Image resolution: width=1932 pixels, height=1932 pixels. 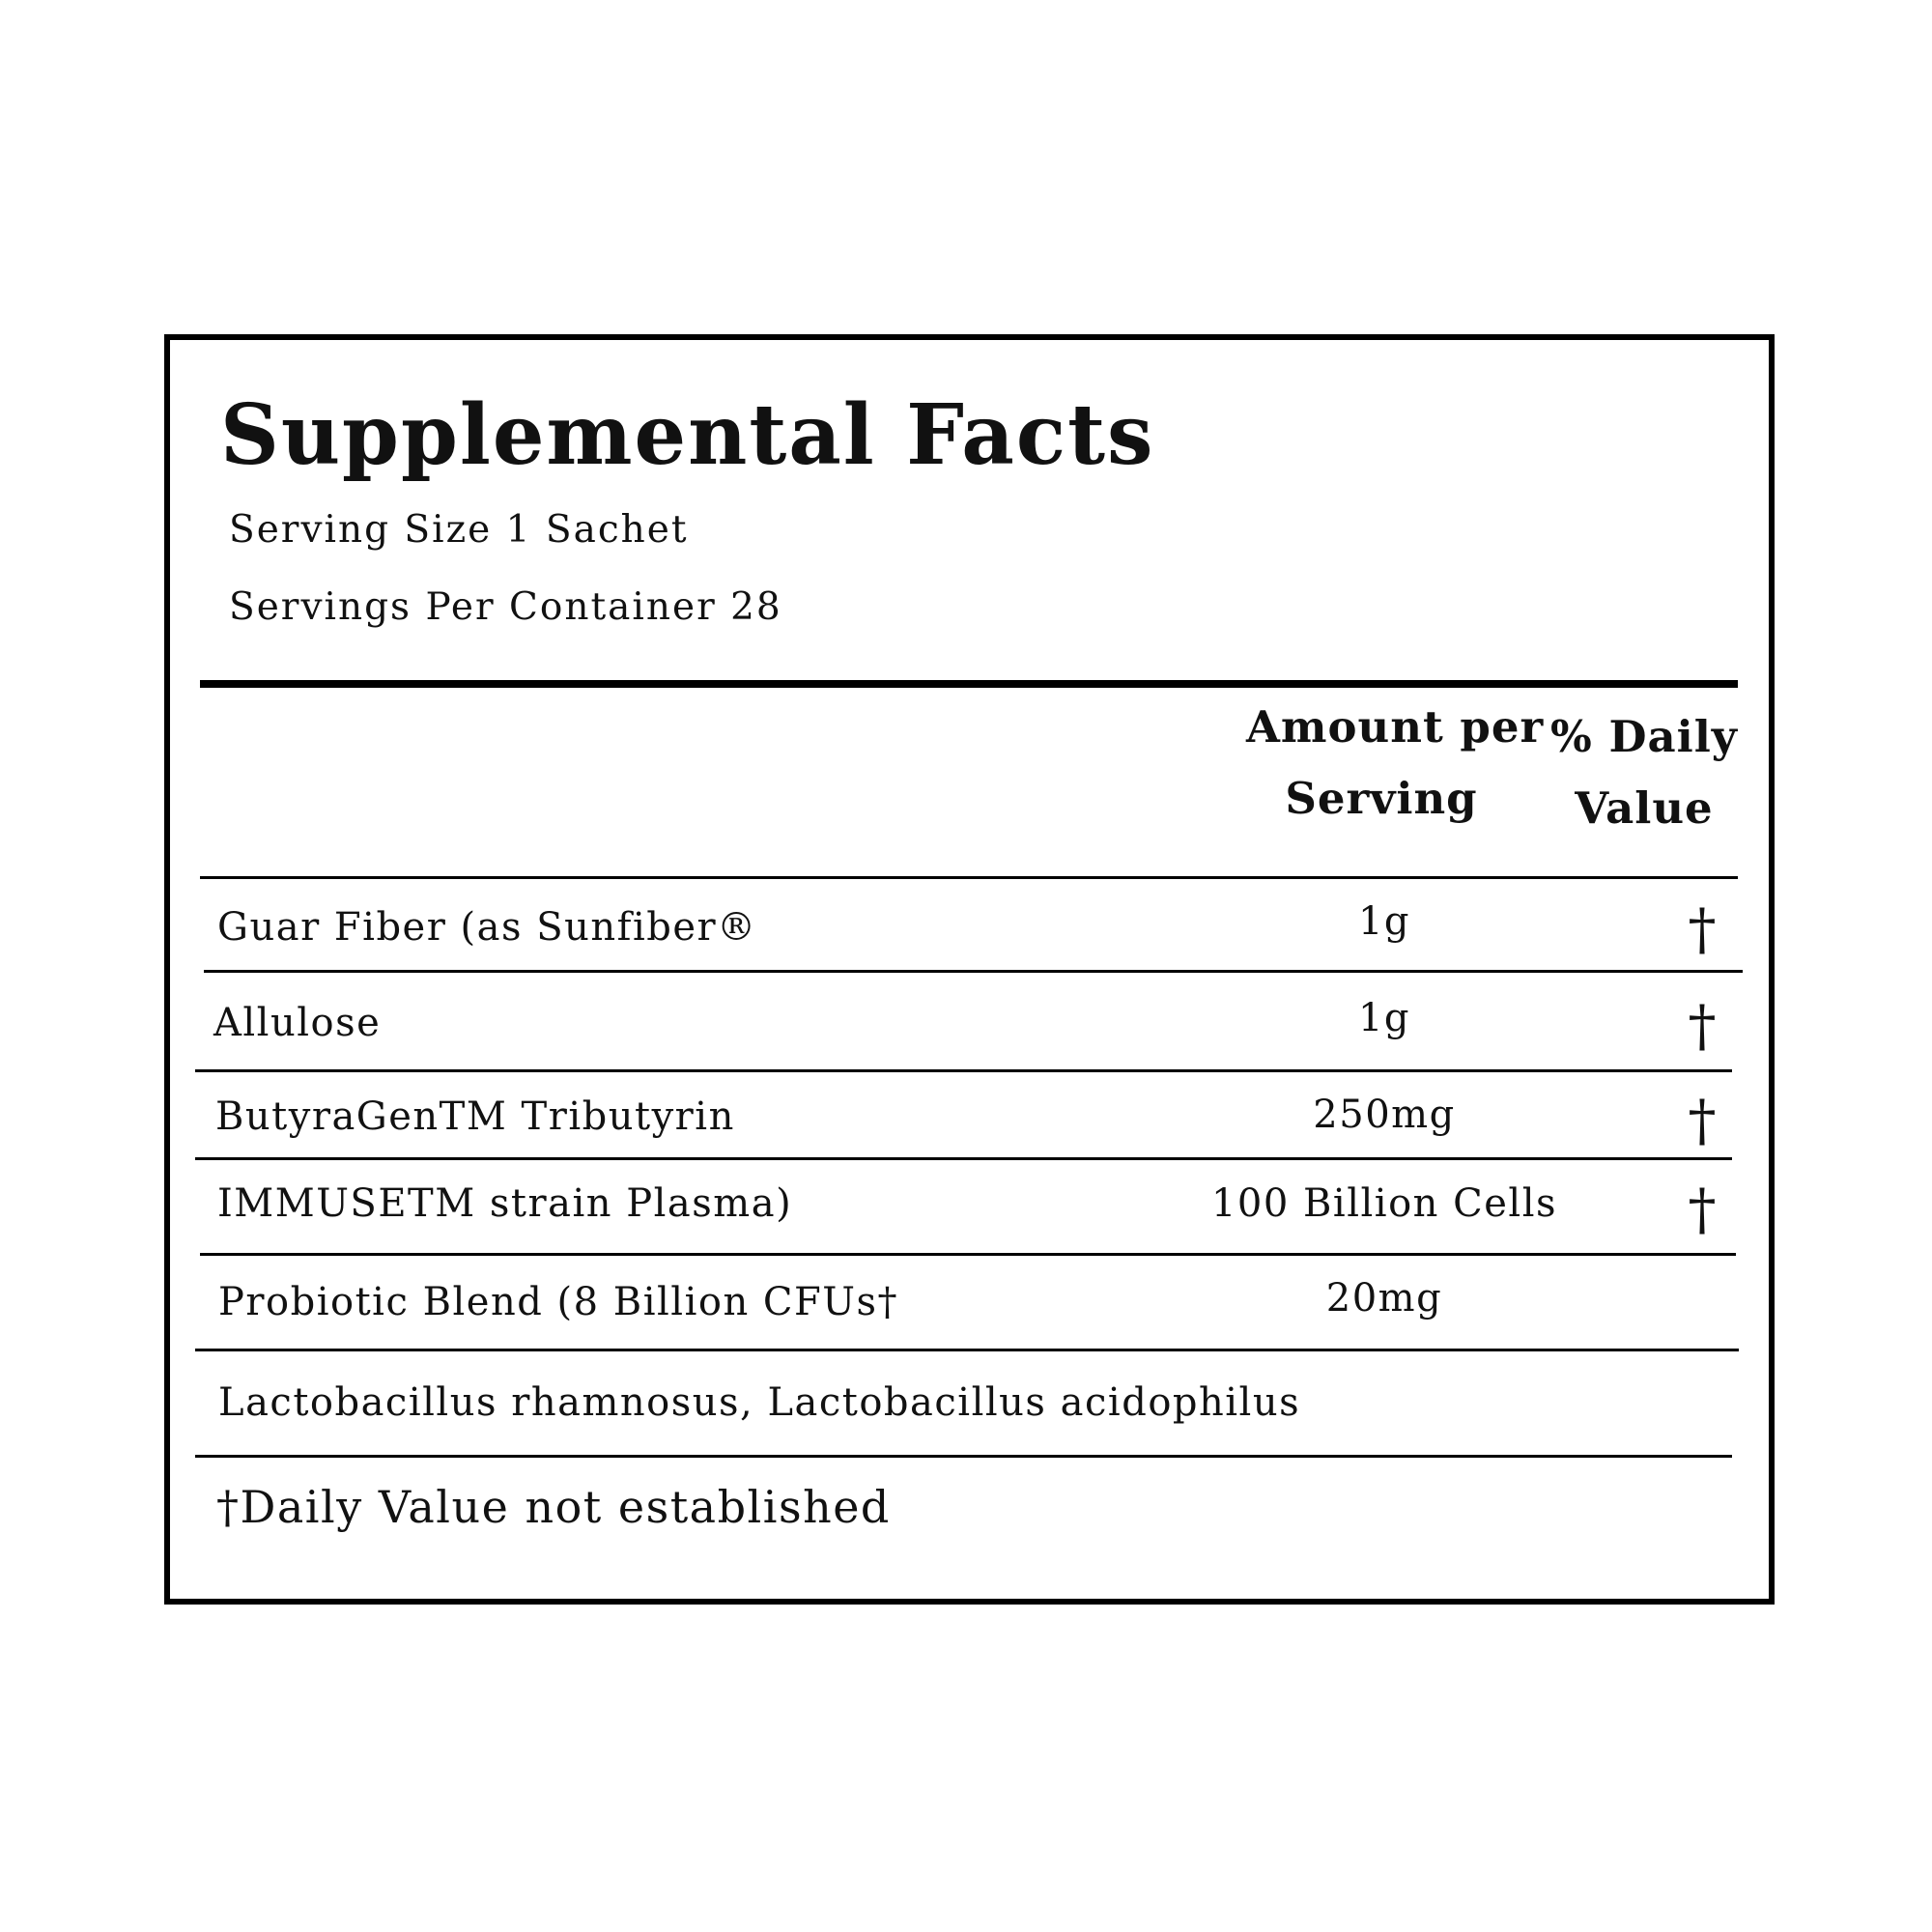 I want to click on ingredient-amount: 100 Billion Cells, so click(x=1384, y=1203).